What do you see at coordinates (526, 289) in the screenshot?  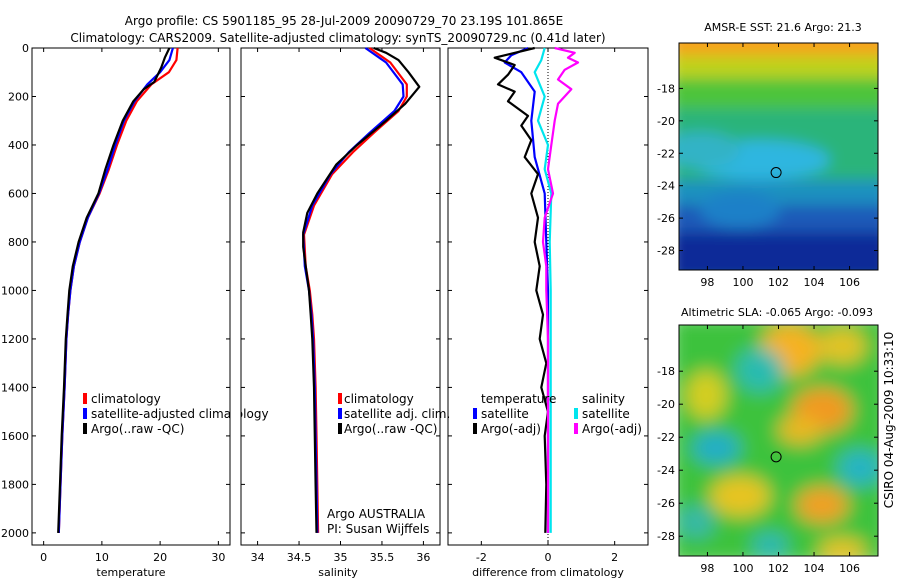 I see `series-line-temperature-satellite` at bounding box center [526, 289].